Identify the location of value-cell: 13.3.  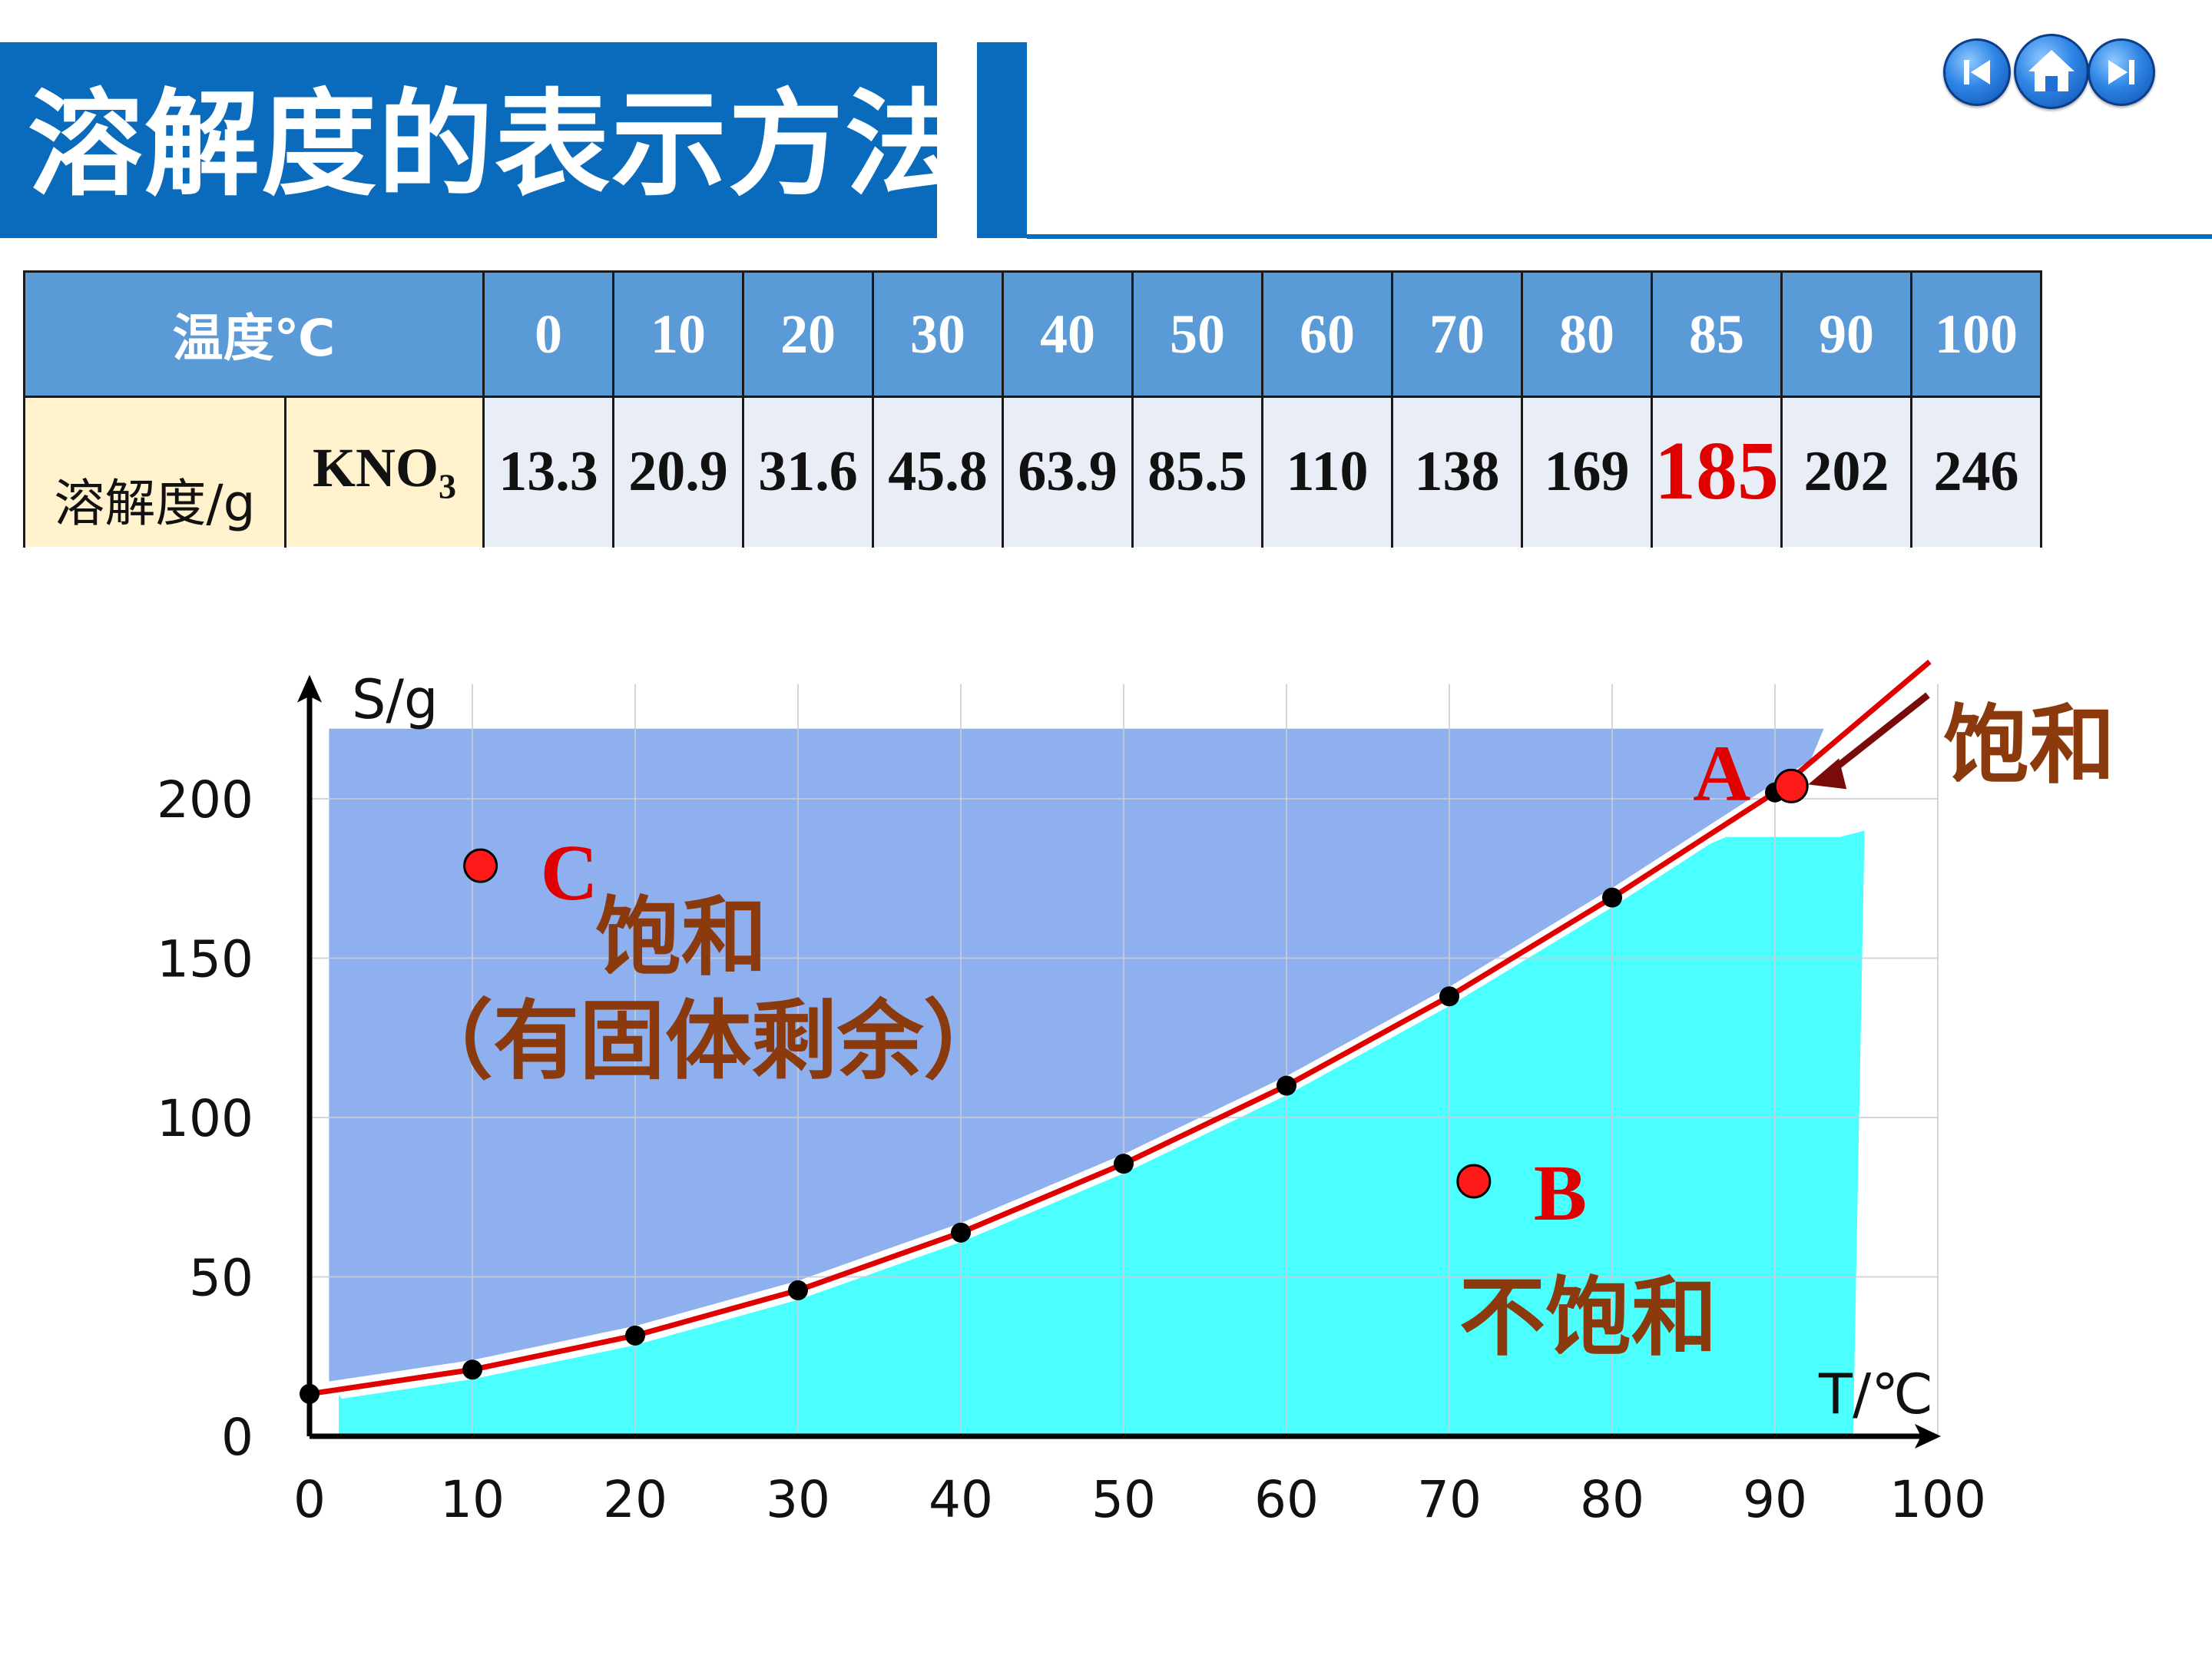
(548, 471).